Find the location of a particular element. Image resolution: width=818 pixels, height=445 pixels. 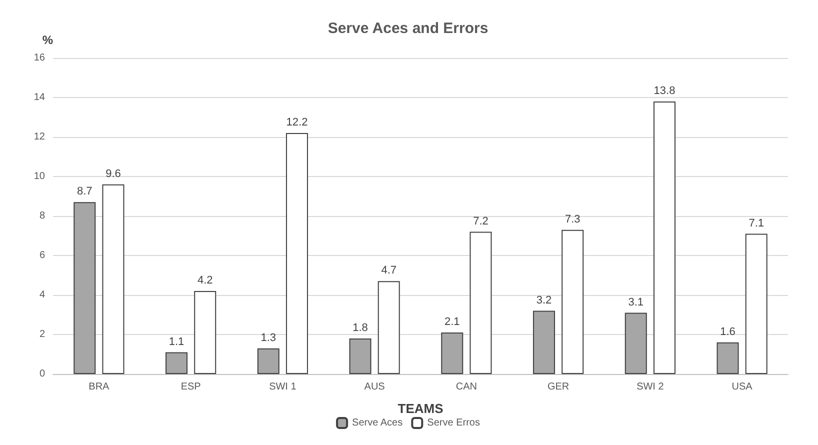

data-label: 1.8 is located at coordinates (360, 328).